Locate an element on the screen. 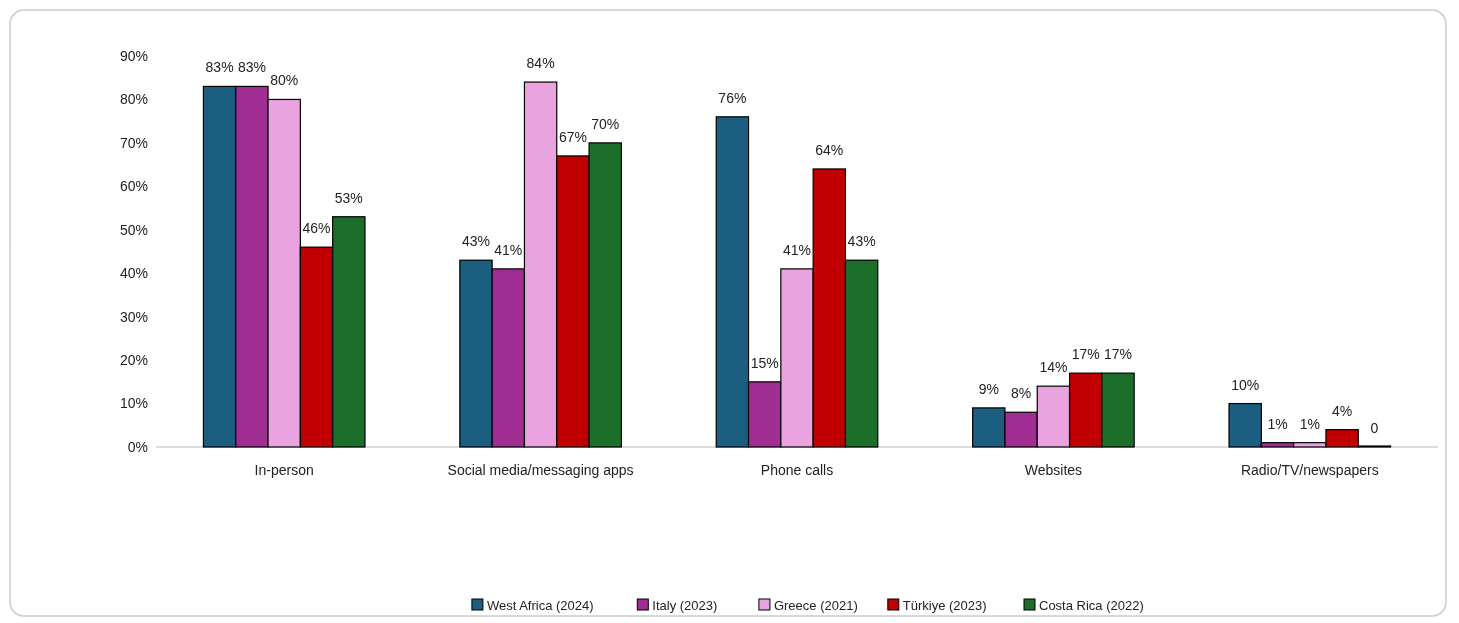 This screenshot has width=1459, height=623. y-tick-label: 10% is located at coordinates (133, 403).